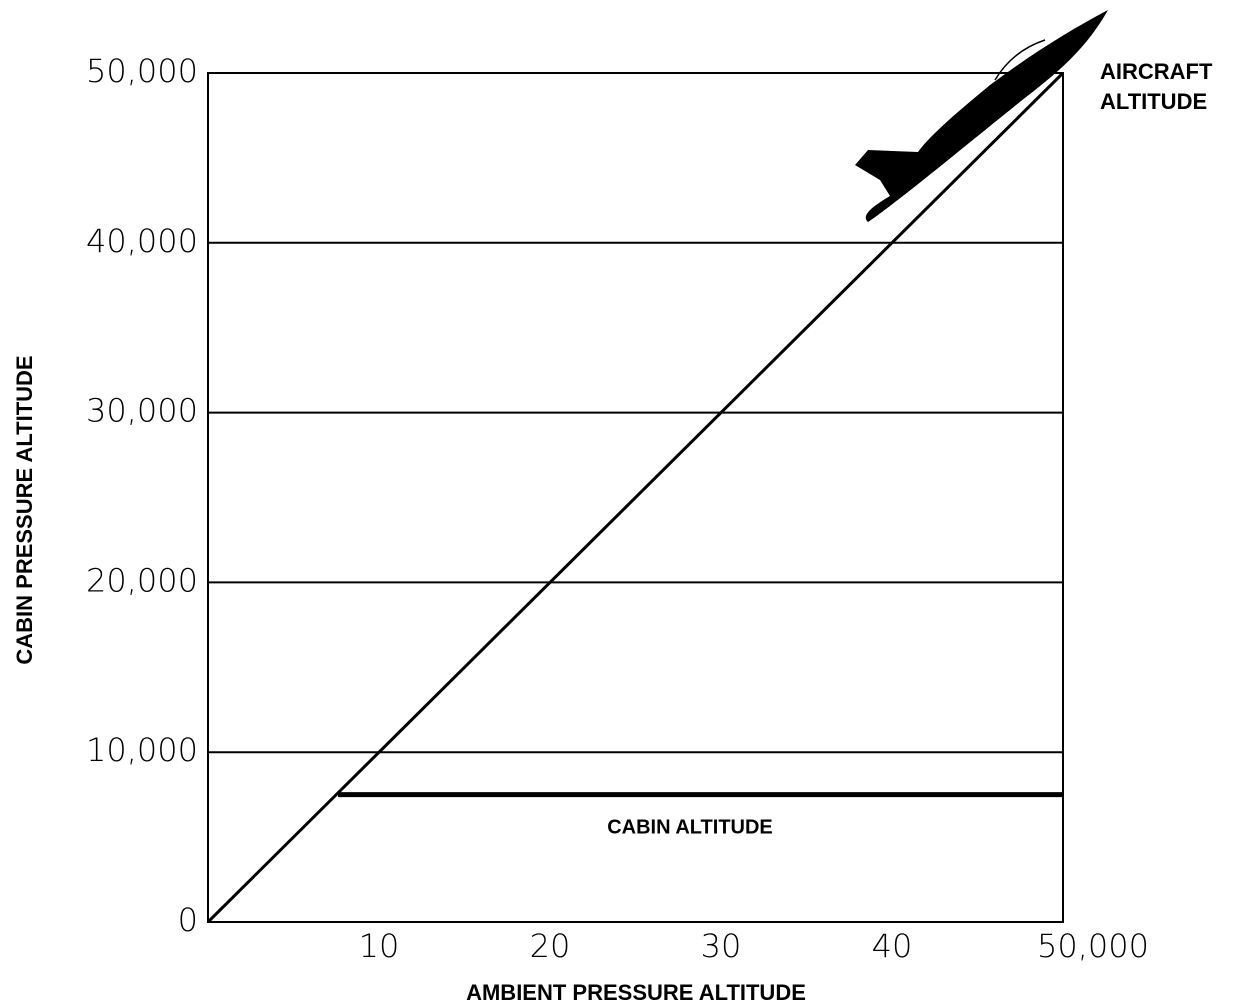  I want to click on y-tick-label: 50,000, so click(142, 71).